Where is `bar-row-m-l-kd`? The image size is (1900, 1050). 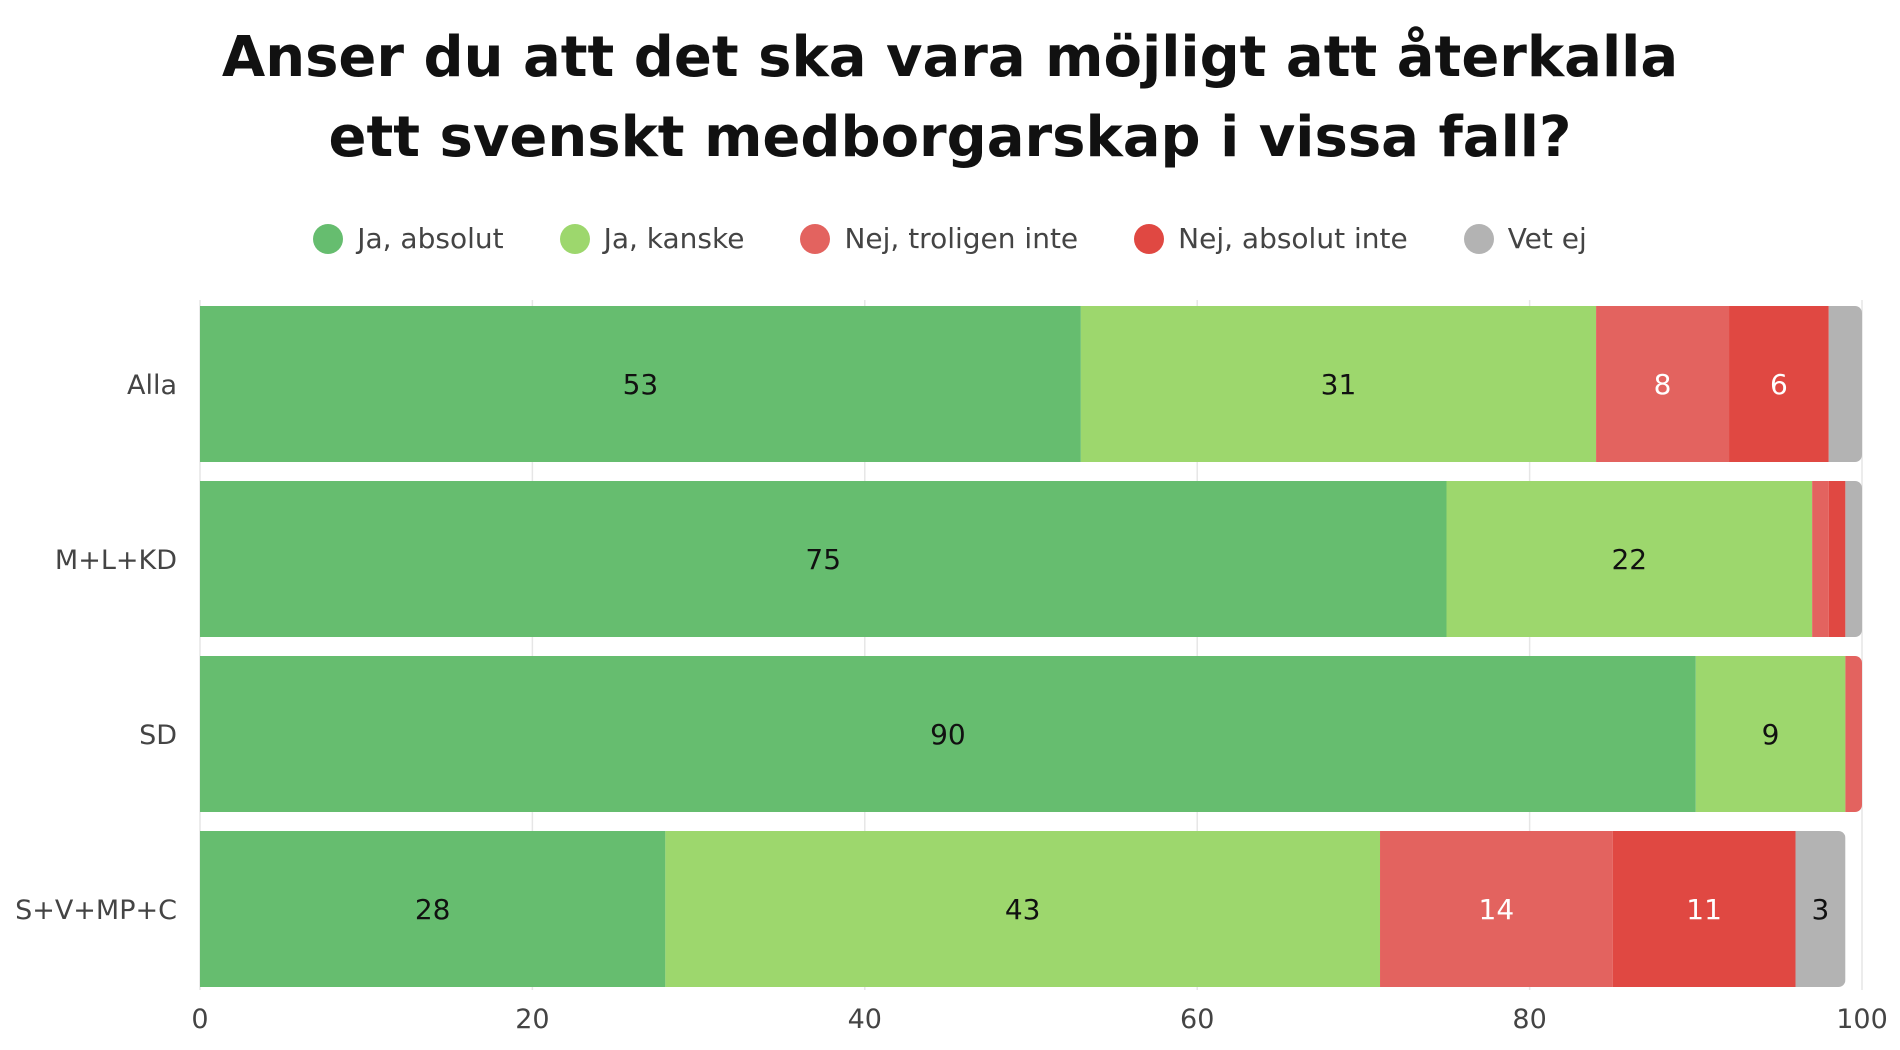 bar-row-m-l-kd is located at coordinates (1031, 559).